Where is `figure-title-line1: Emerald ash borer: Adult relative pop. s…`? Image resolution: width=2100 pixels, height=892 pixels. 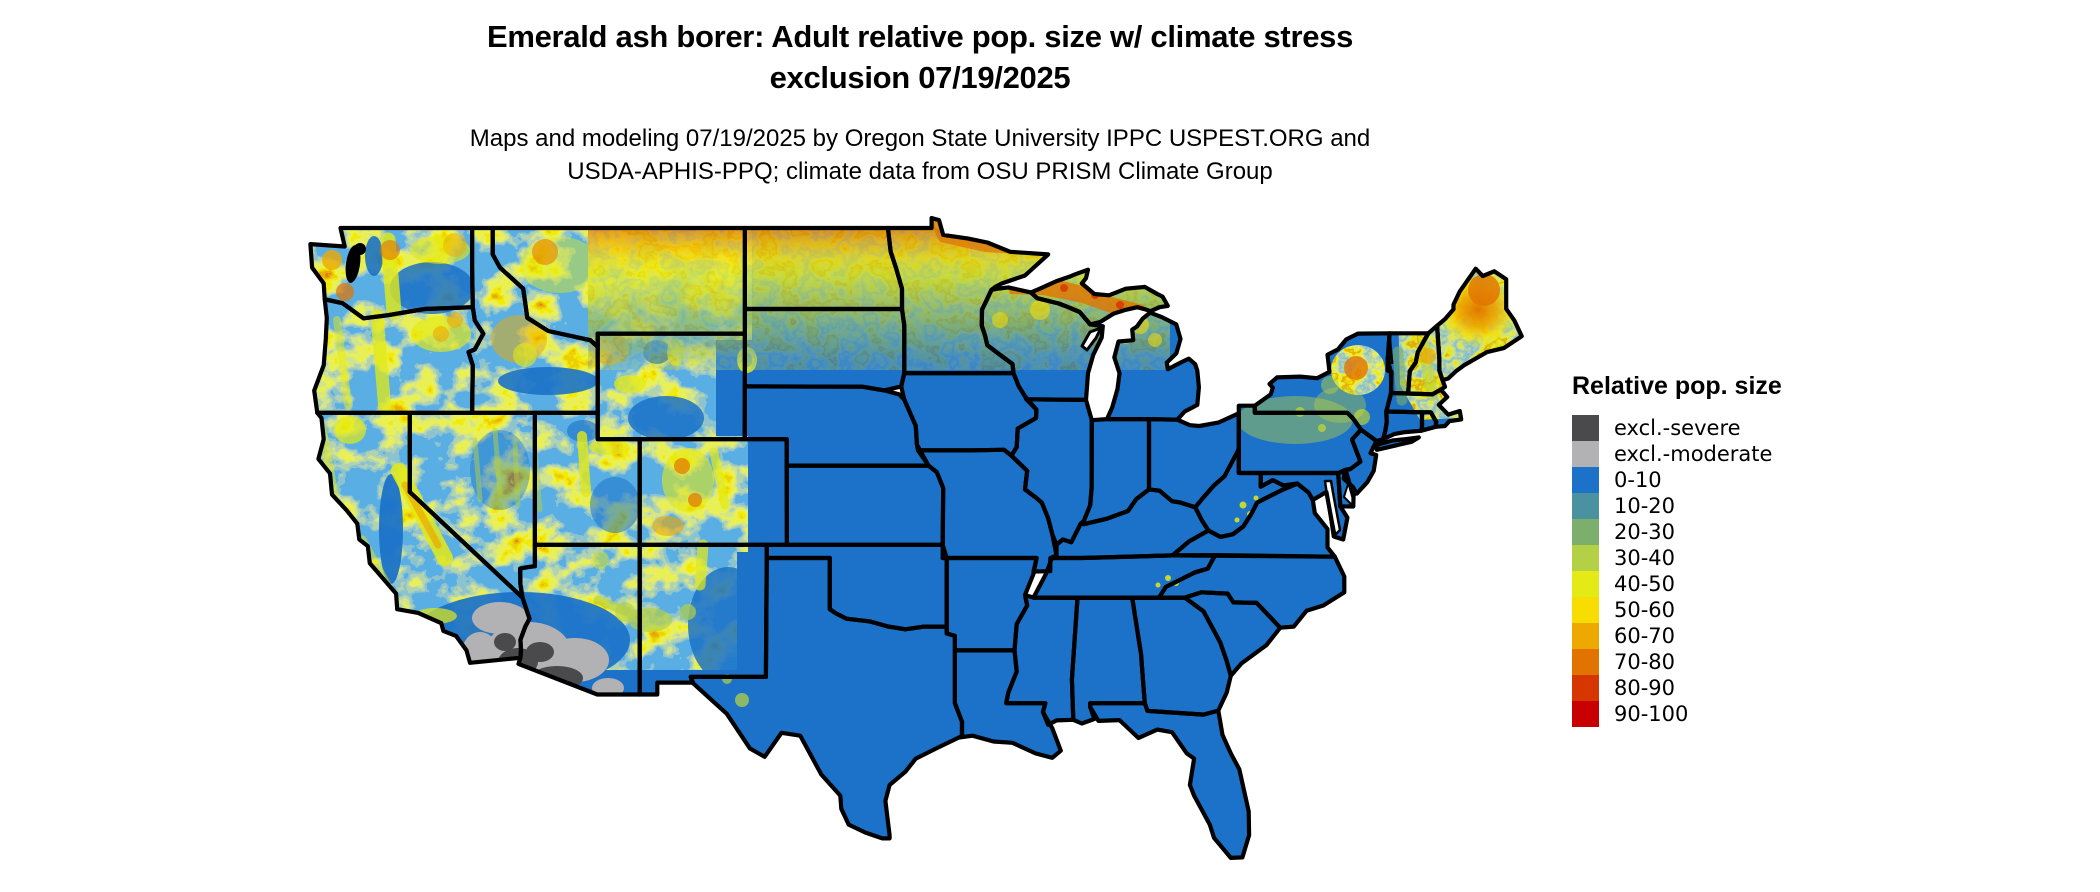
figure-title-line1: Emerald ash borer: Adult relative pop. s… is located at coordinates (920, 36).